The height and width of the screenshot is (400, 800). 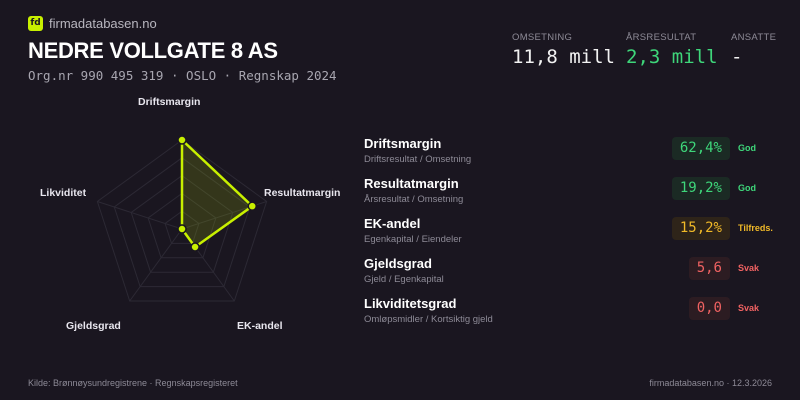 What do you see at coordinates (93, 326) in the screenshot?
I see `axis-label-gjeldsgrad: Gjeldsgrad` at bounding box center [93, 326].